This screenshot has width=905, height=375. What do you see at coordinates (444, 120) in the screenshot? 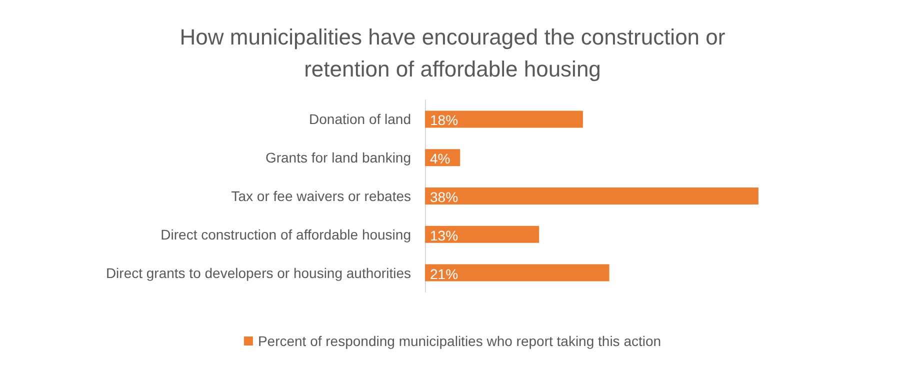
I see `data-label: 18%` at bounding box center [444, 120].